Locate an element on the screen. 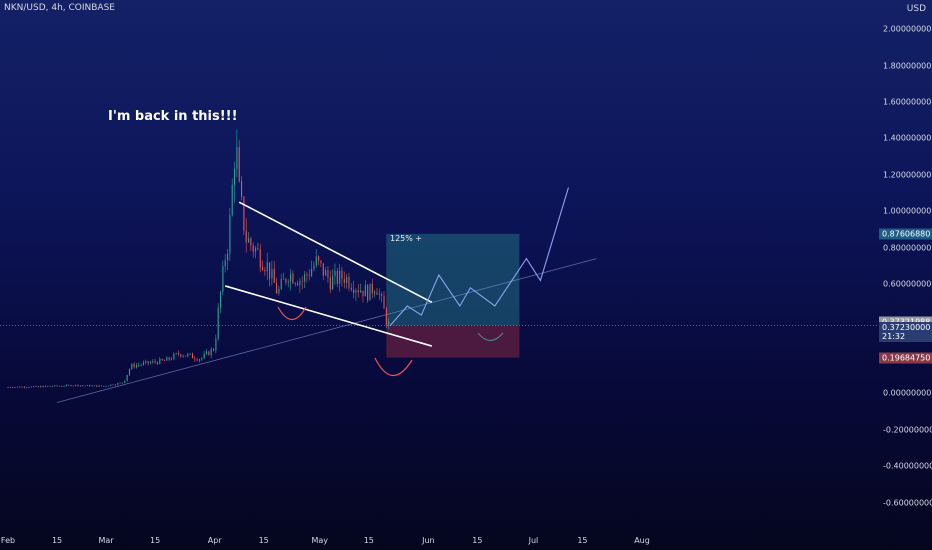 This screenshot has height=550, width=932. y-tick-label: -0.40000000 is located at coordinates (907, 466).